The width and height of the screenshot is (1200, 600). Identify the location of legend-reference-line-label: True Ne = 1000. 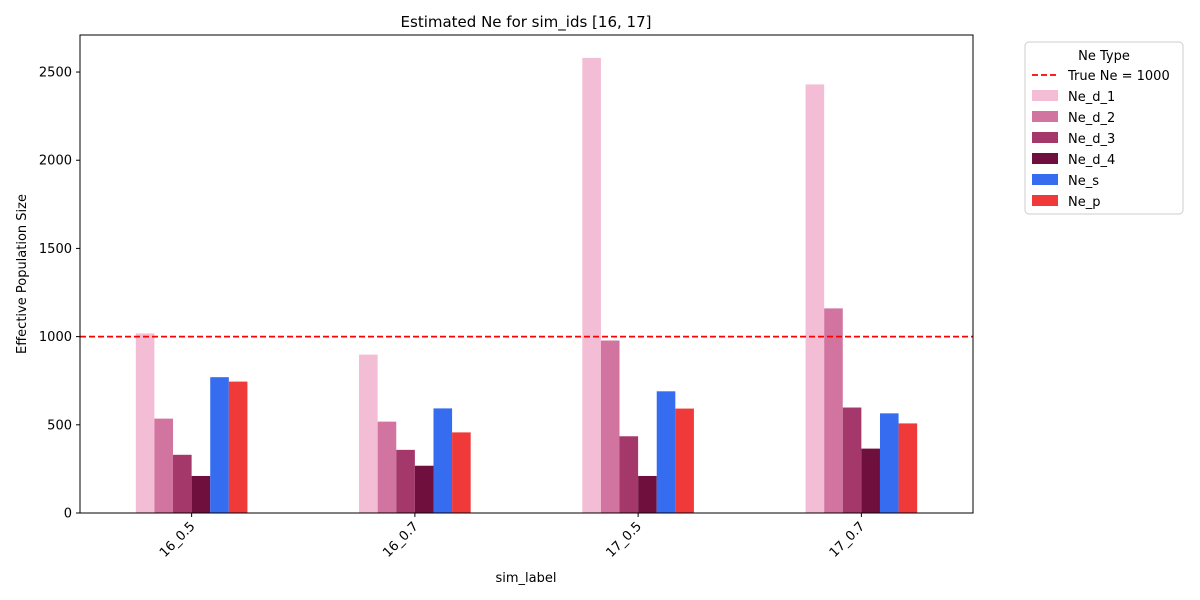
(1118, 76).